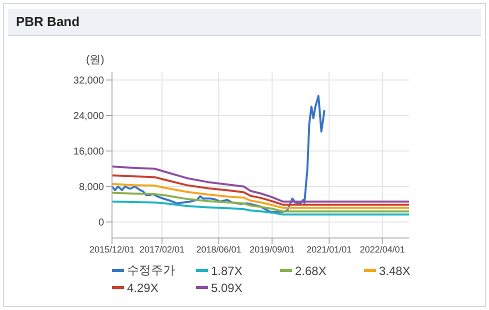 The width and height of the screenshot is (489, 310). I want to click on legend-label: 3.48X, so click(394, 271).